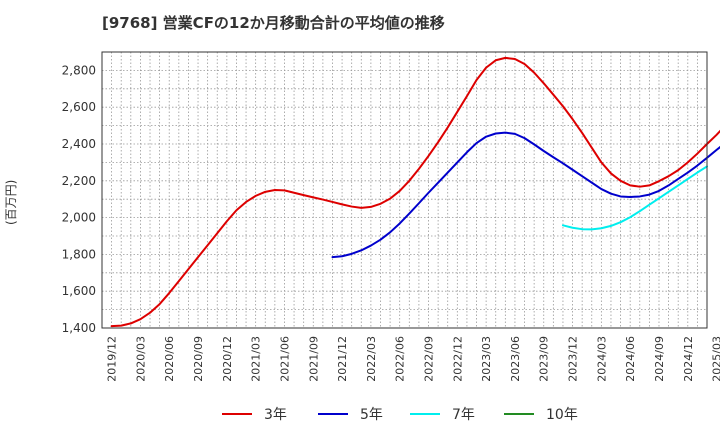 The height and width of the screenshot is (440, 720). I want to click on x-tick-label: 2020/09, so click(198, 359).